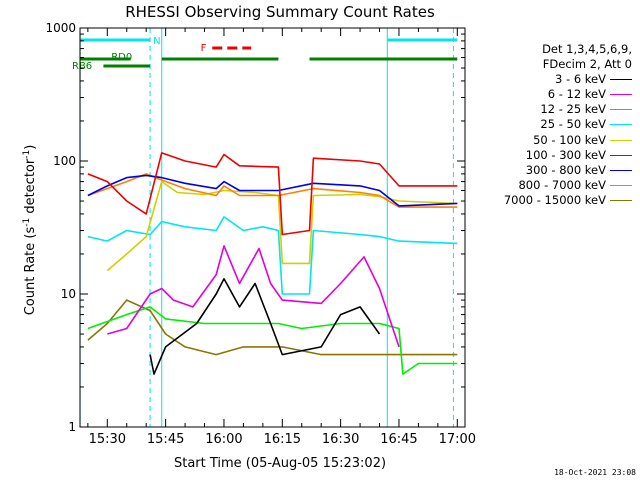  Describe the element at coordinates (82, 66) in the screenshot. I see `rb6-flag-label: RB6` at that location.